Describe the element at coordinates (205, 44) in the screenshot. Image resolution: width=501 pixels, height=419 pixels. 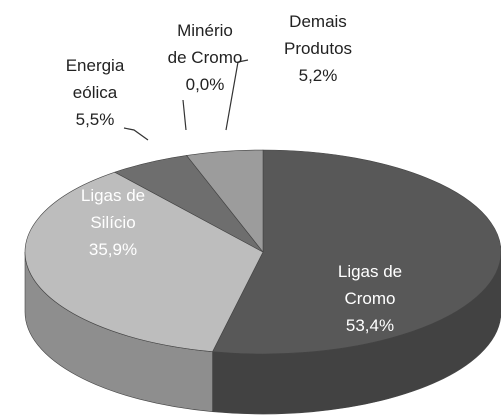
I see `category-label: Minério de Cromo` at that location.